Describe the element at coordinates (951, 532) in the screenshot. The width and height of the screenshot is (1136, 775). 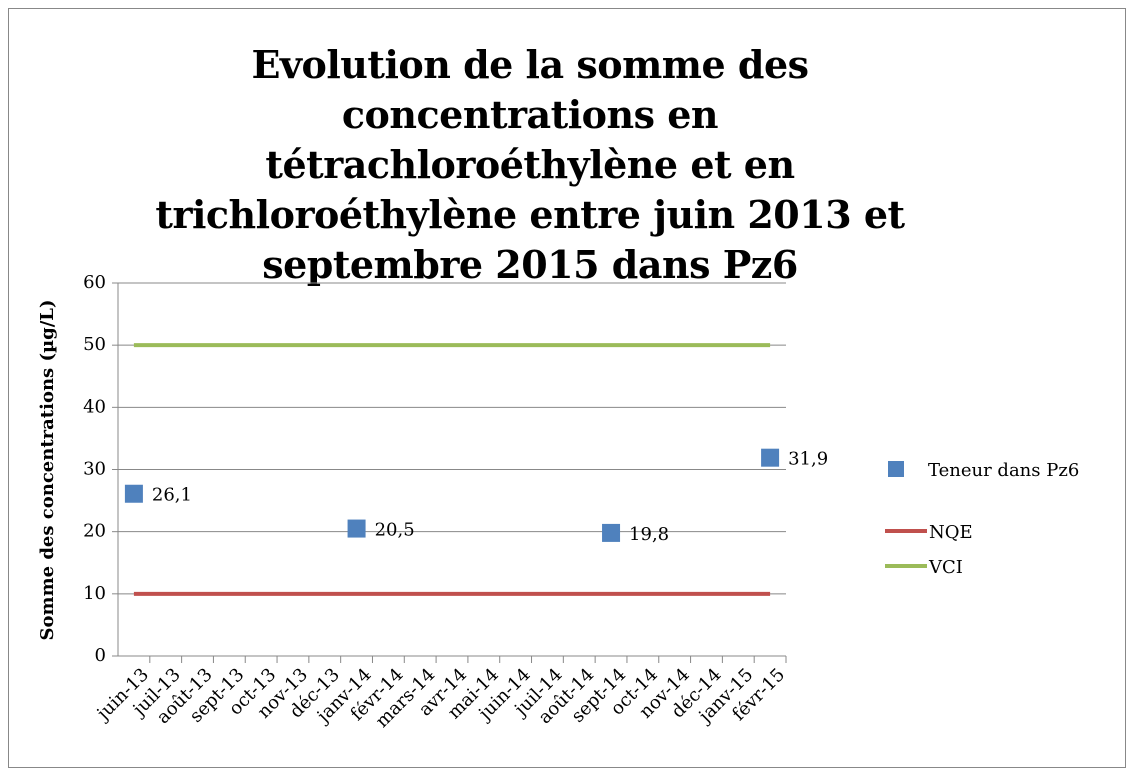
I see `legend-label: NQE` at that location.